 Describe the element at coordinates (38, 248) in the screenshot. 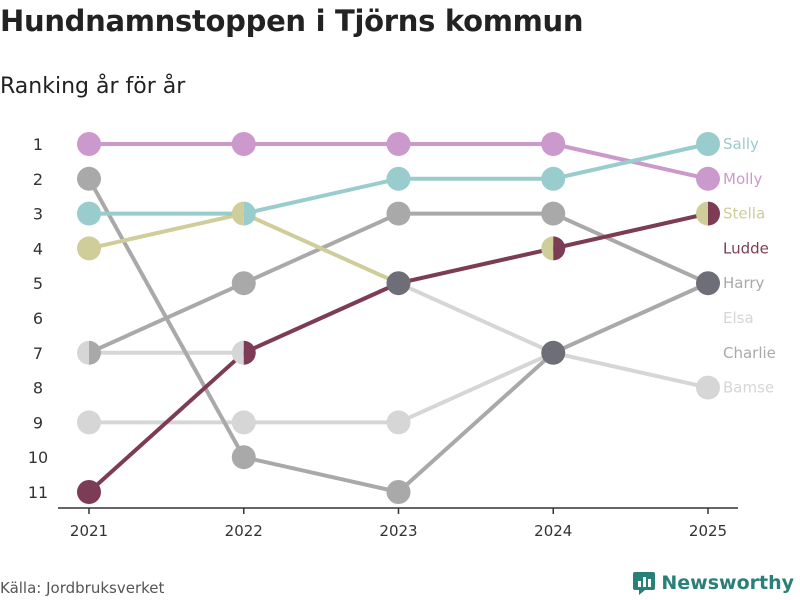

I see `y-tick-label: 4` at that location.